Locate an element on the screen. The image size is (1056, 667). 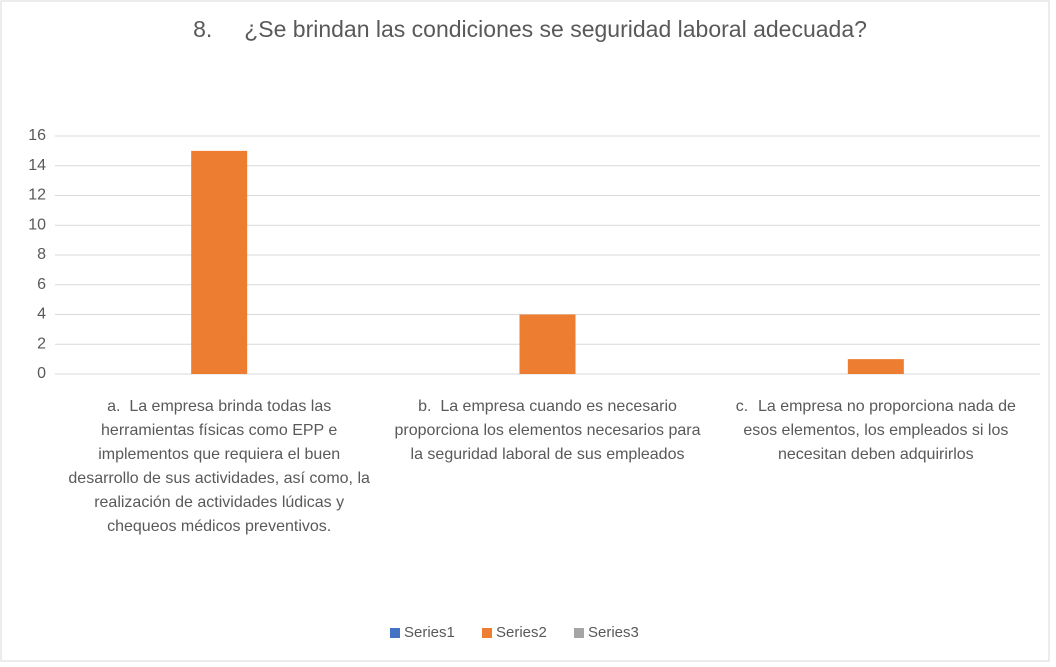
y-tick-label: 2 is located at coordinates (41, 343).